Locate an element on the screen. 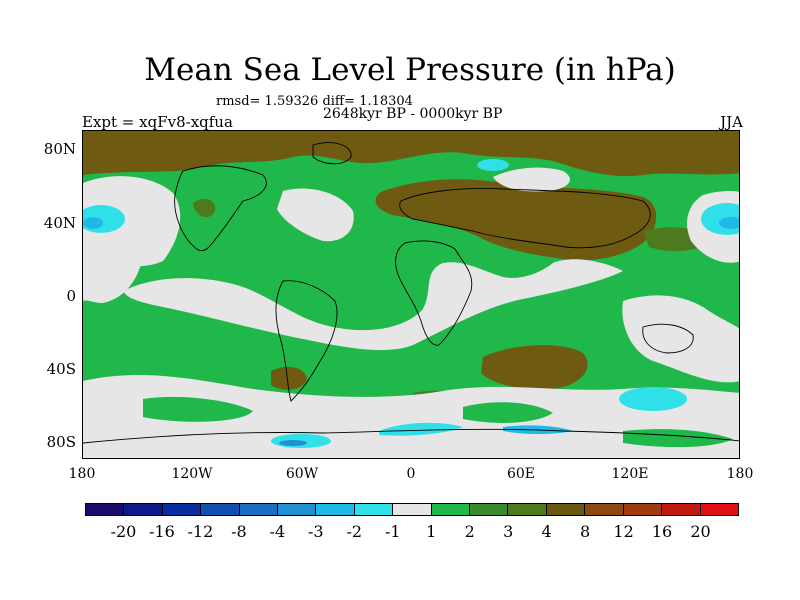 The width and height of the screenshot is (800, 600). arctic-neutral-zone is located at coordinates (531, 179).